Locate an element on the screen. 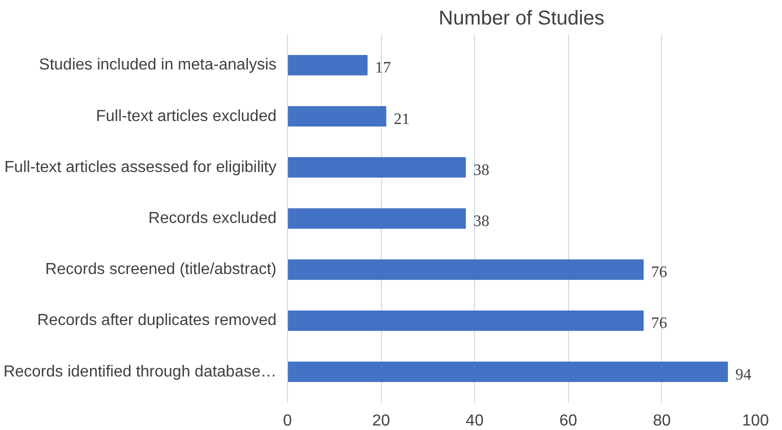 This screenshot has width=782, height=430. y-tick-label: Studies included in meta-analysis is located at coordinates (158, 65).